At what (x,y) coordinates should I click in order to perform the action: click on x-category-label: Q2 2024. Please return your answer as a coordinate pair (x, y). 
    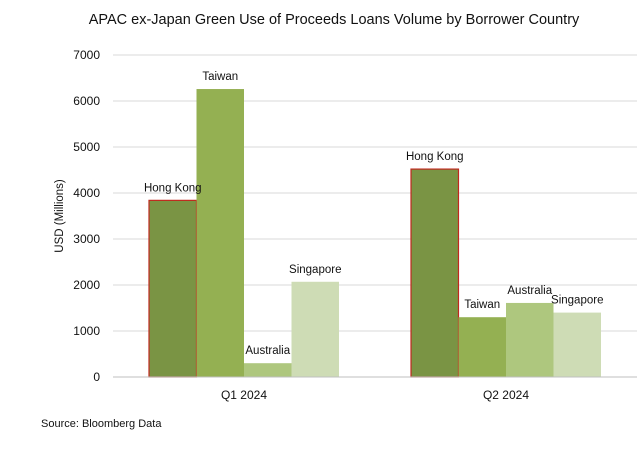
    Looking at the image, I should click on (506, 395).